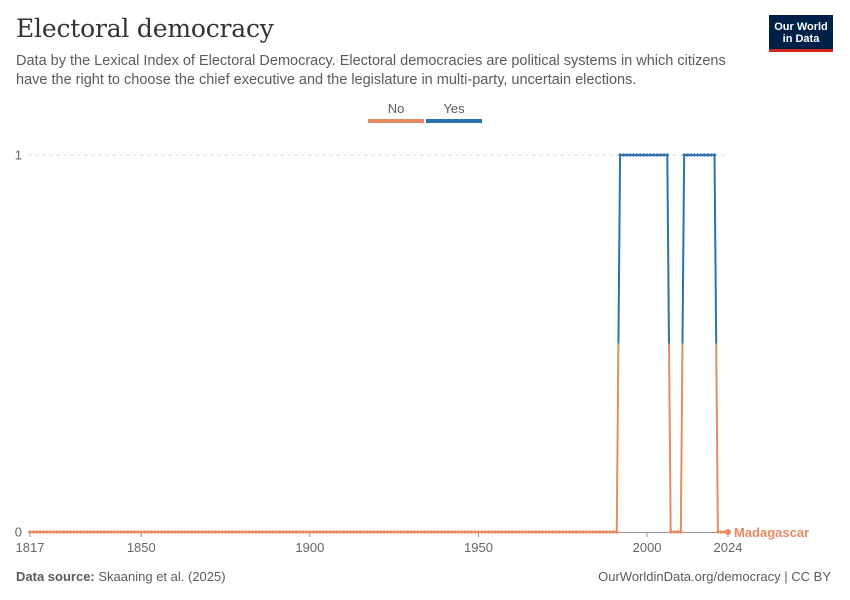 This screenshot has height=600, width=850. I want to click on data-point-1941, so click(448, 532).